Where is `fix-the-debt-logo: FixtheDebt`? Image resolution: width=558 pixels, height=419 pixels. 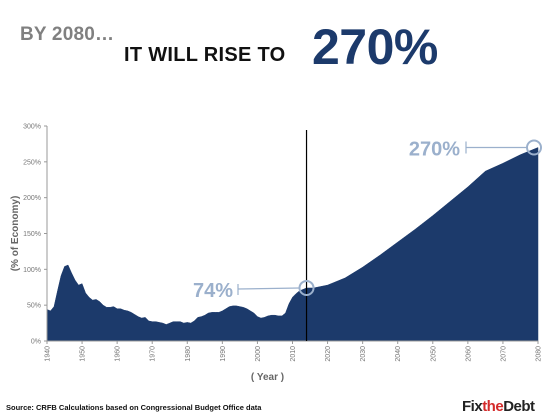 fix-the-debt-logo: FixtheDebt is located at coordinates (498, 406).